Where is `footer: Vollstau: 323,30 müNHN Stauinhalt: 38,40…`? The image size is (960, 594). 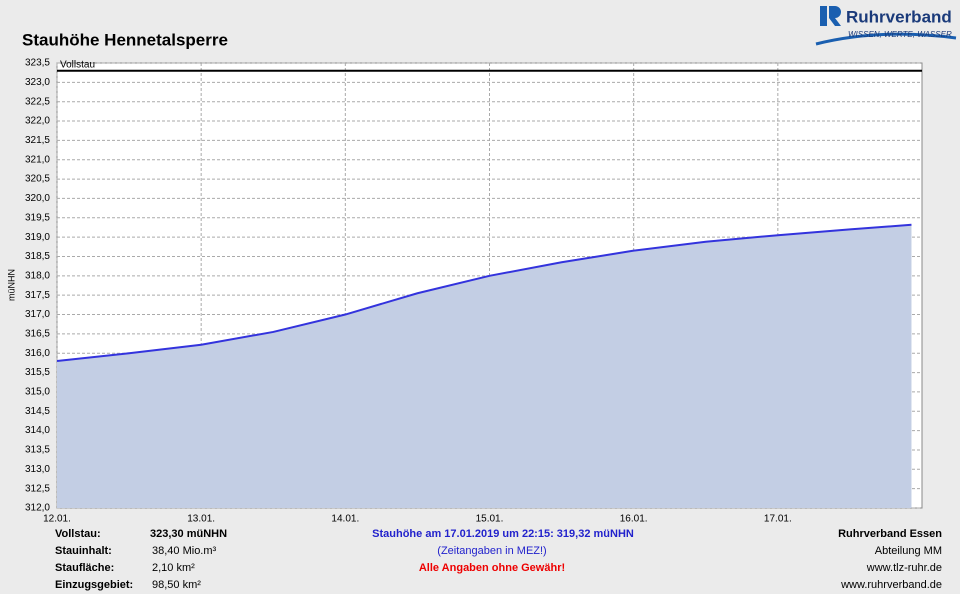 footer: Vollstau: 323,30 müNHN Stauinhalt: 38,40… is located at coordinates (498, 559).